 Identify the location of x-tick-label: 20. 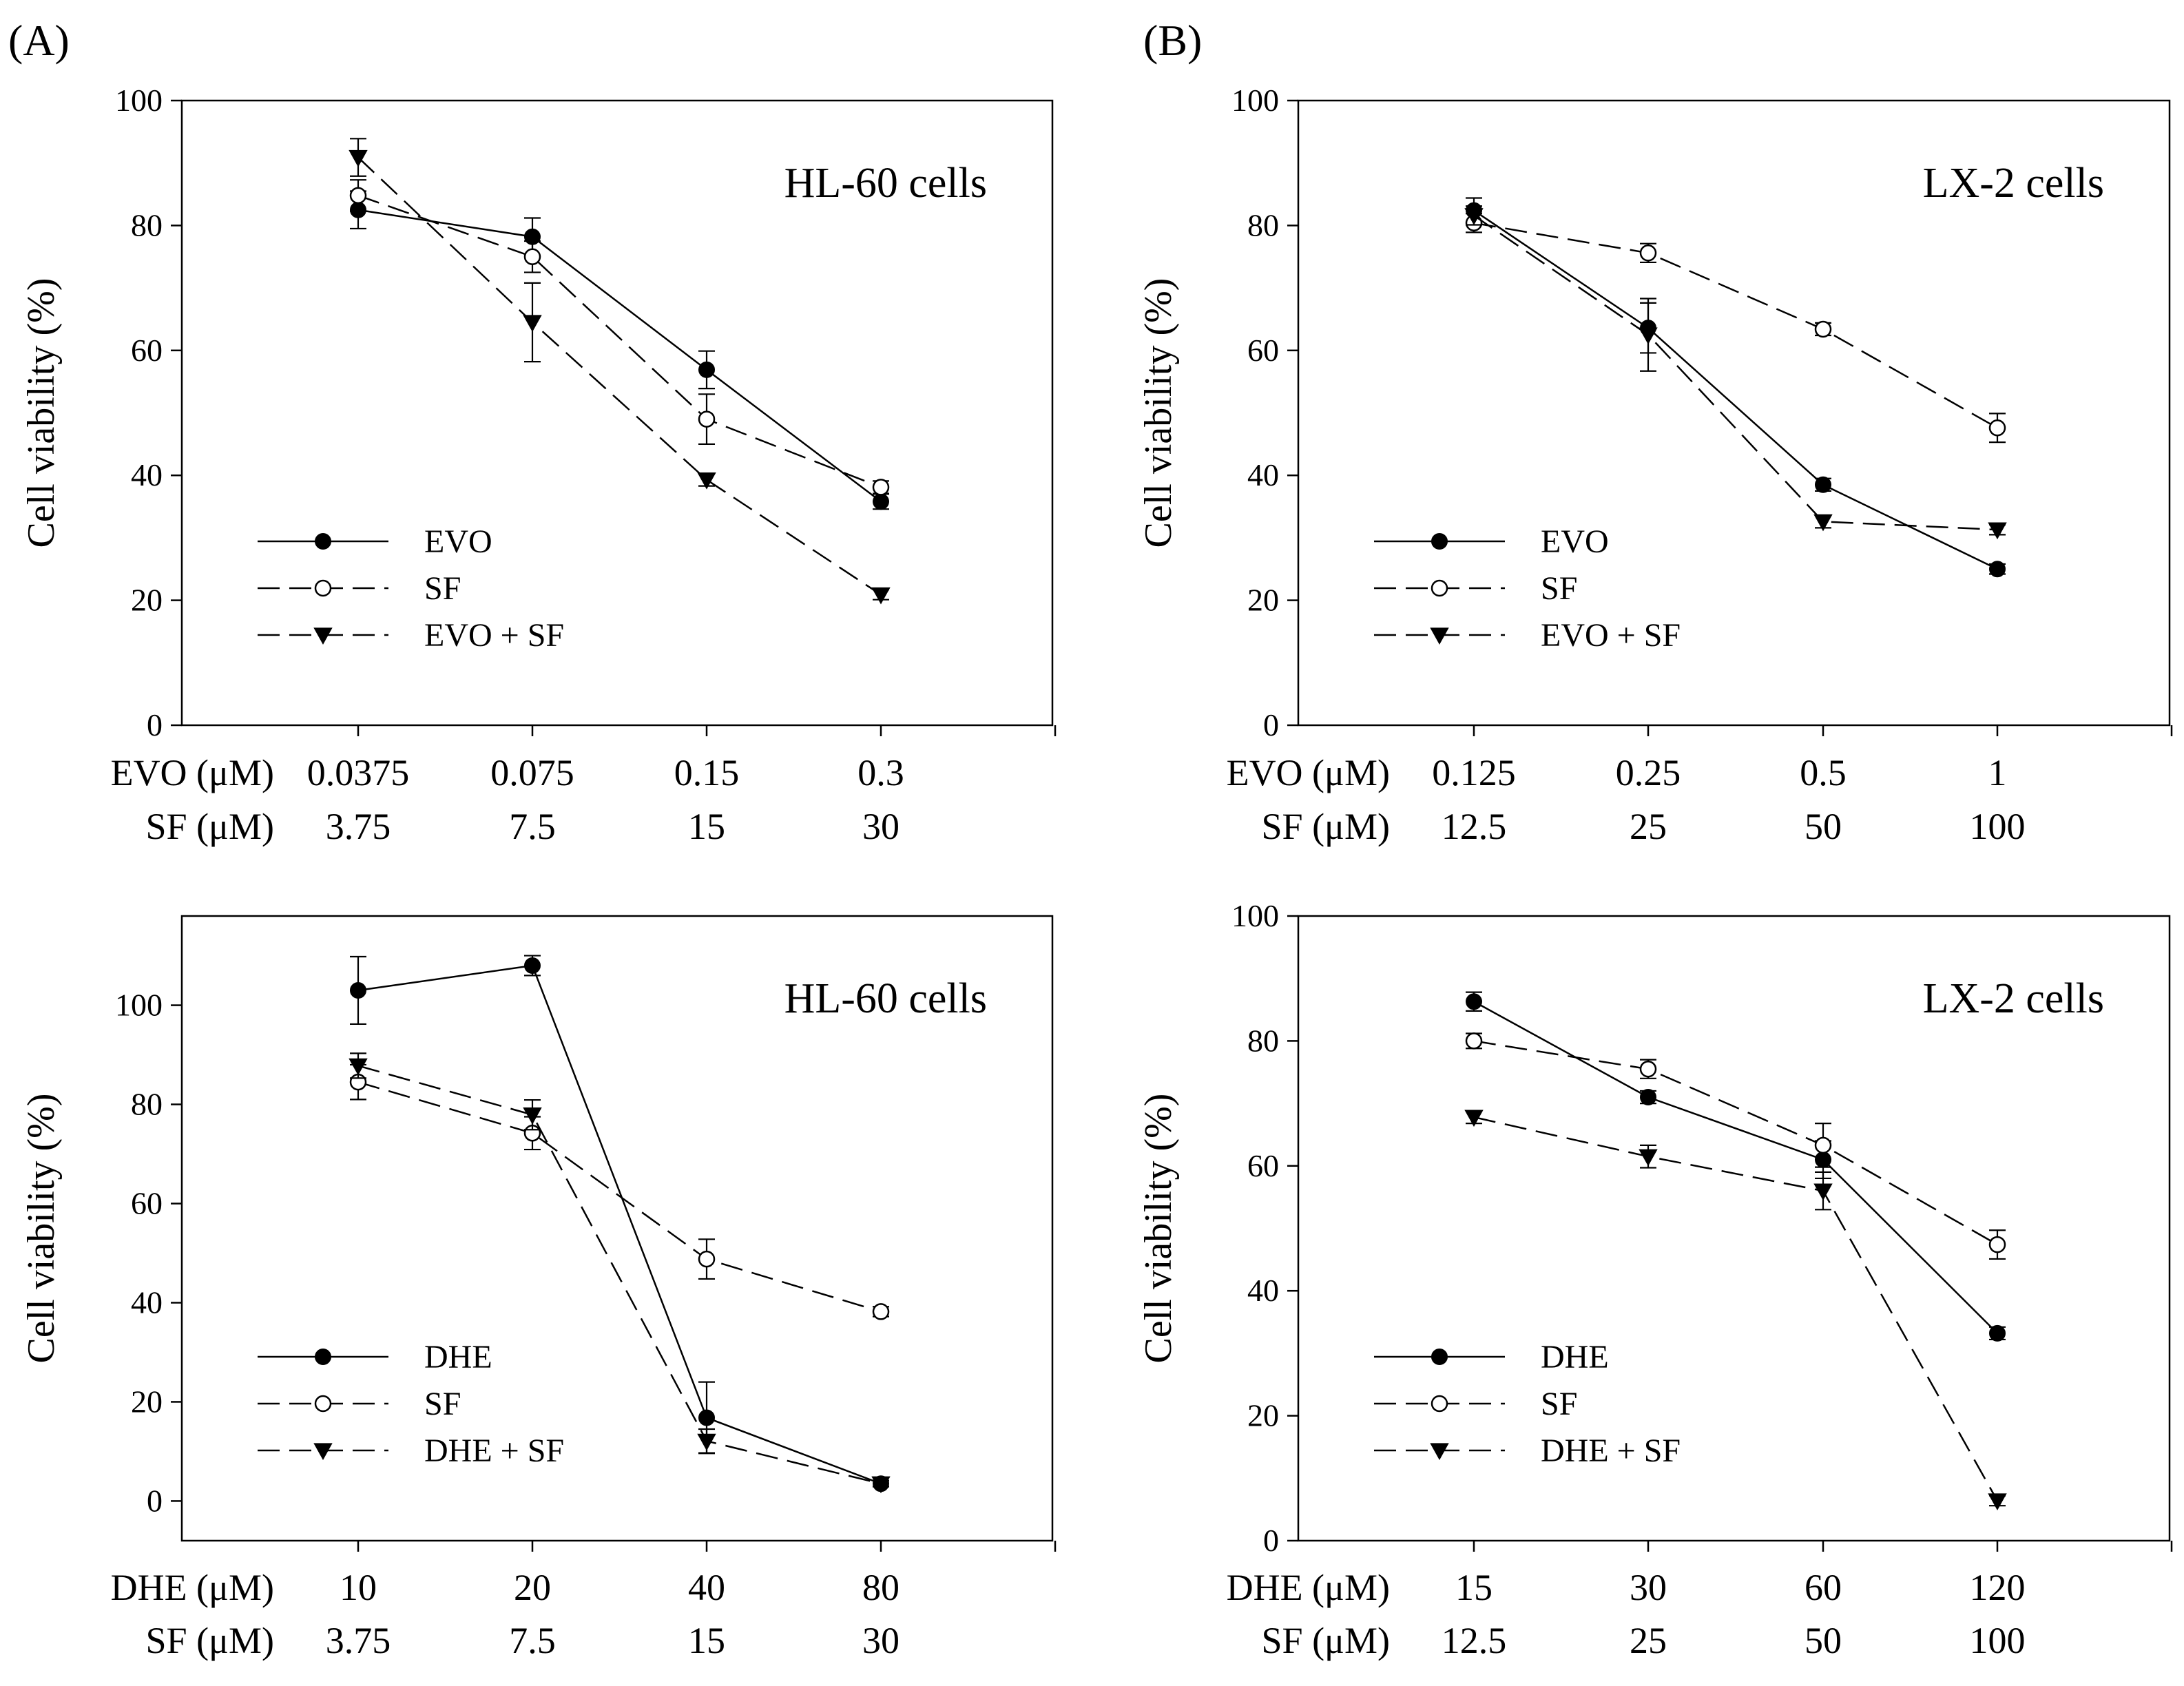
(532, 1587).